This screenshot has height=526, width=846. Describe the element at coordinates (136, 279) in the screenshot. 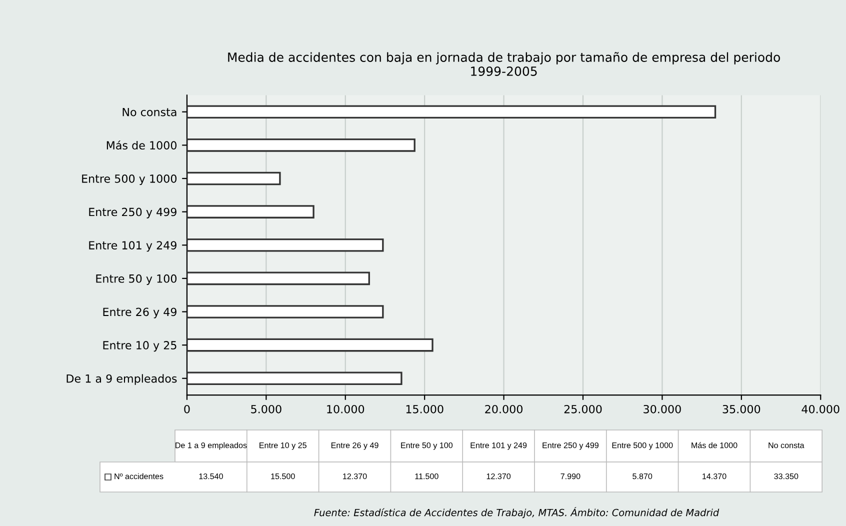

I see `y-tick-label: Entre 50 y 100` at that location.